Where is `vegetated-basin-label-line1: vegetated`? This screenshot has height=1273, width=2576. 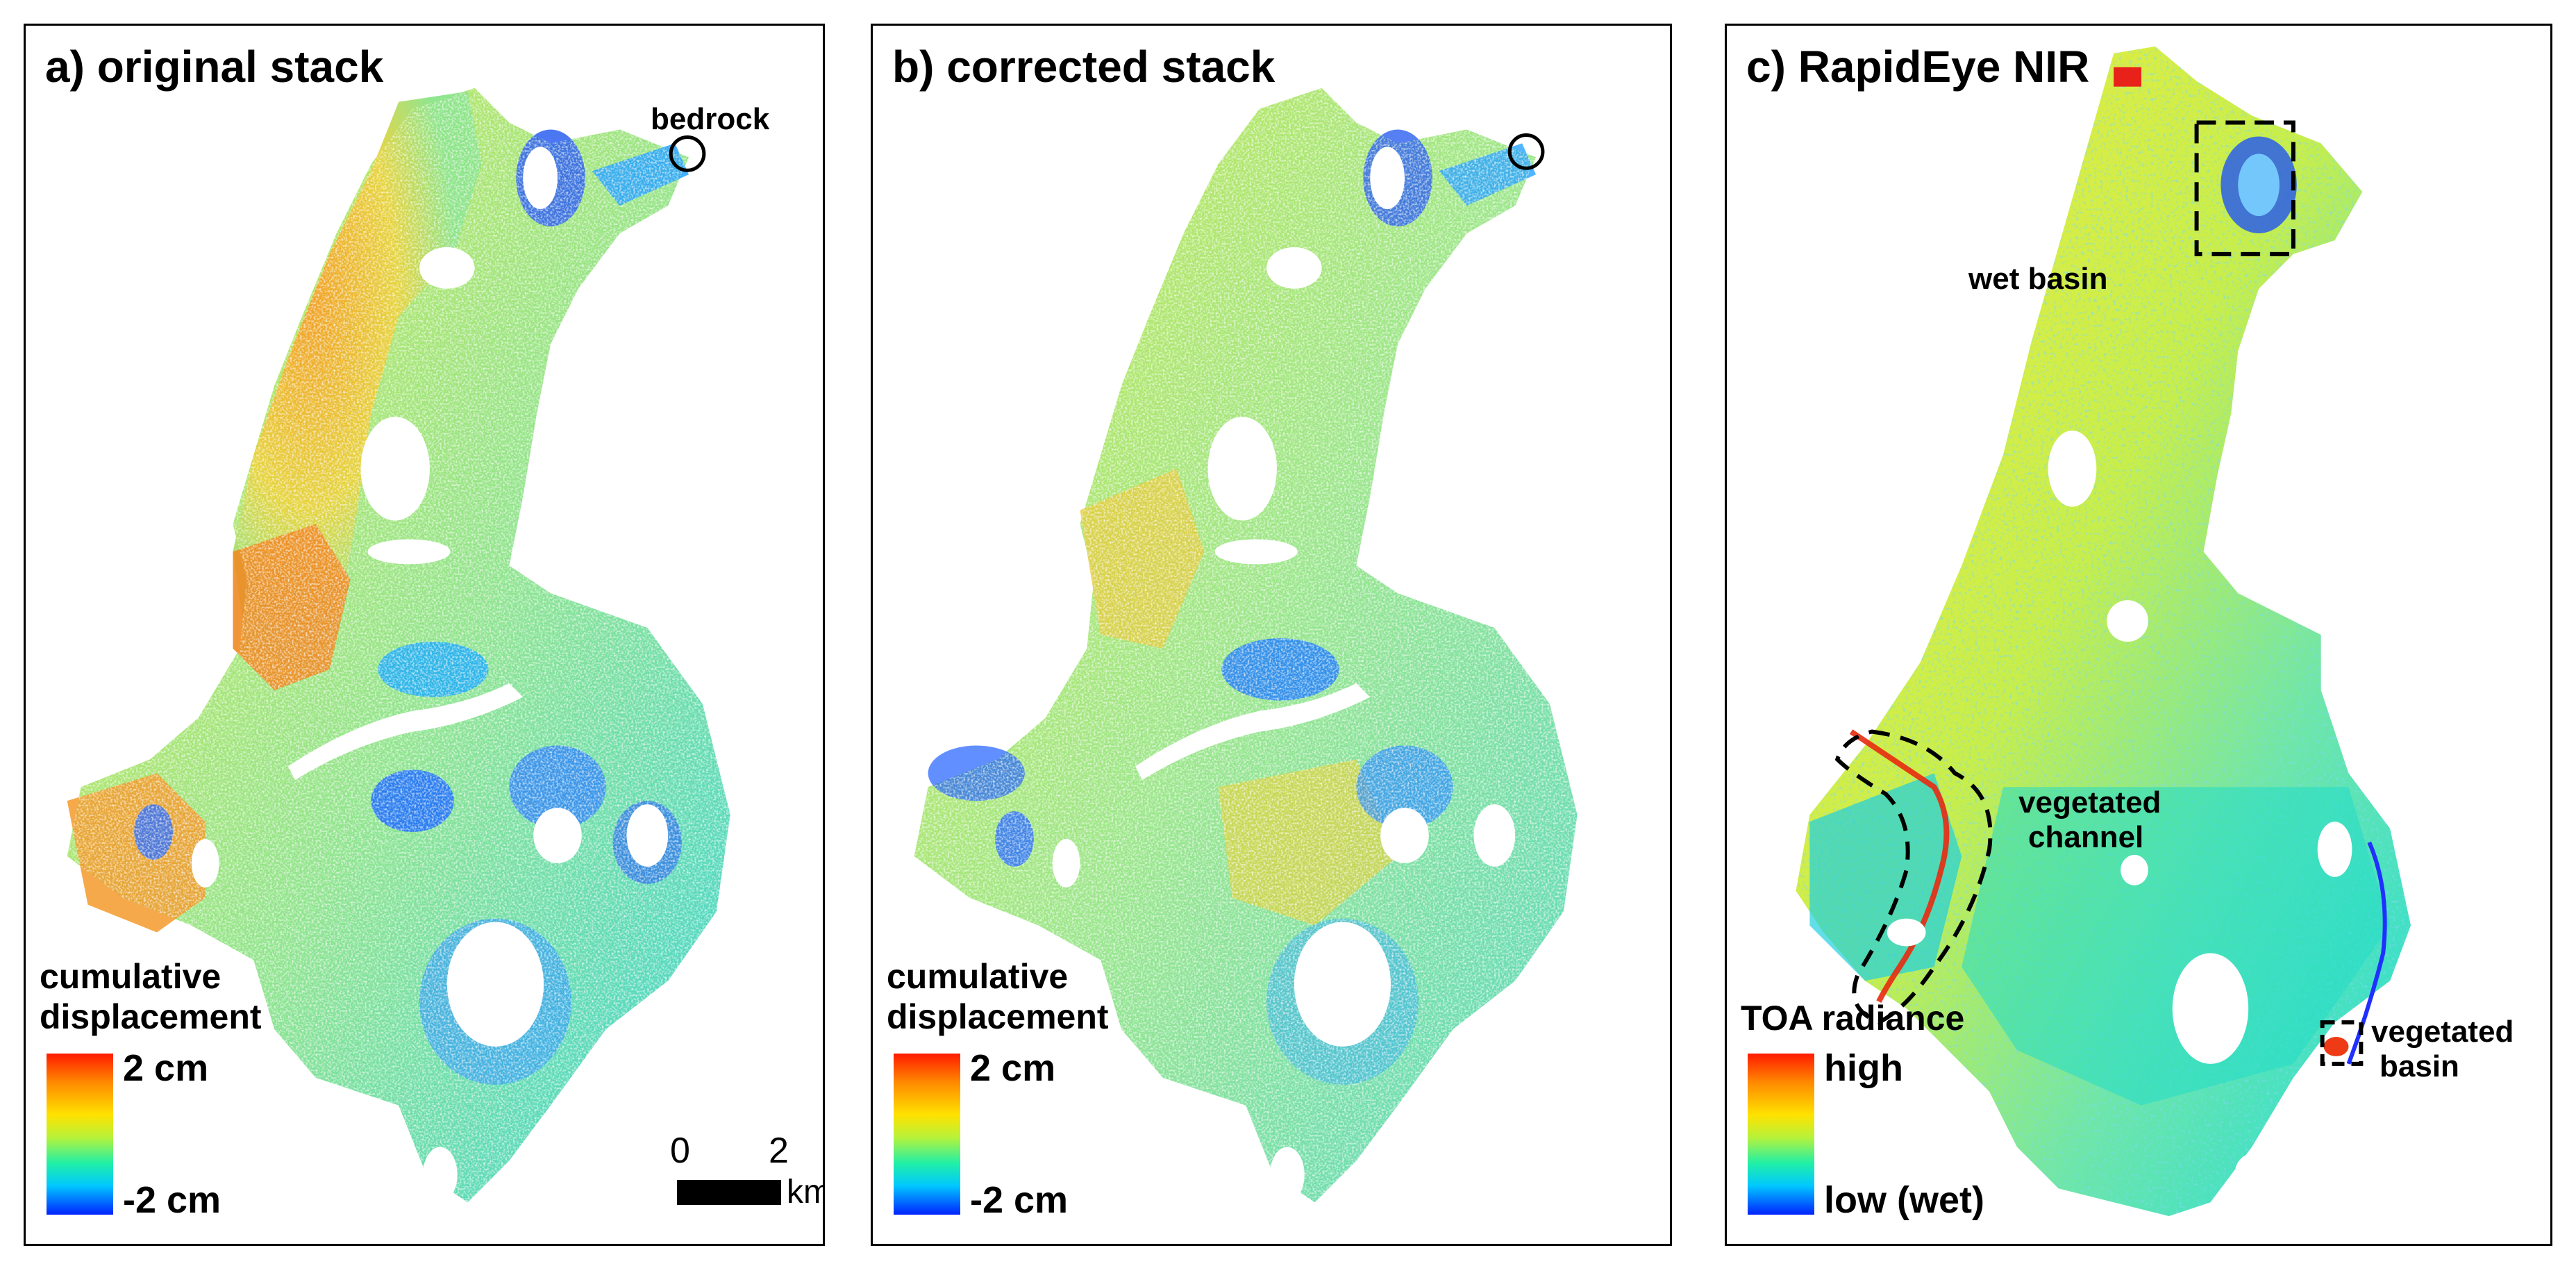 vegetated-basin-label-line1: vegetated is located at coordinates (2442, 1032).